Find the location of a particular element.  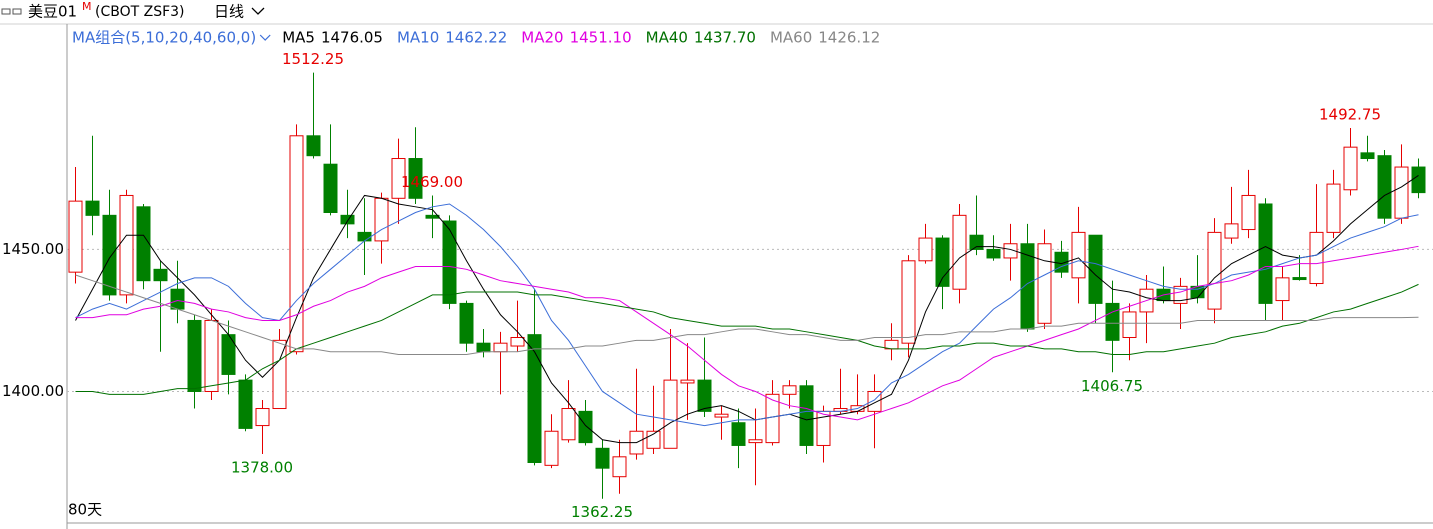

y-tick-label: 1450.00 is located at coordinates (33, 249).